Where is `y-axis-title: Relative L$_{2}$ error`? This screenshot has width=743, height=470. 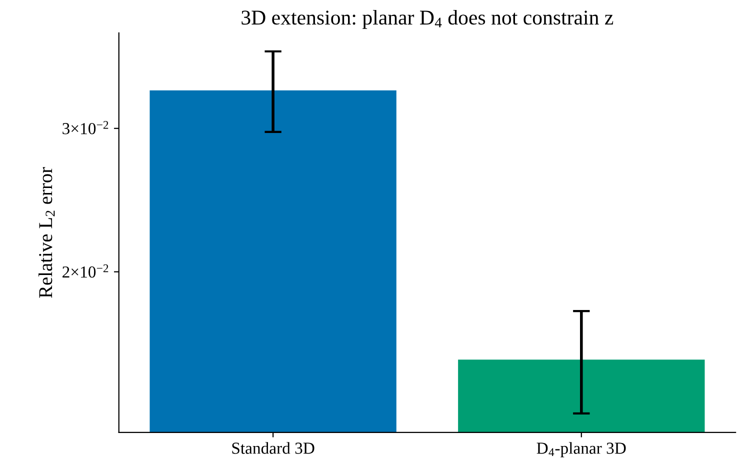 y-axis-title: Relative L$_{2}$ error is located at coordinates (46, 232).